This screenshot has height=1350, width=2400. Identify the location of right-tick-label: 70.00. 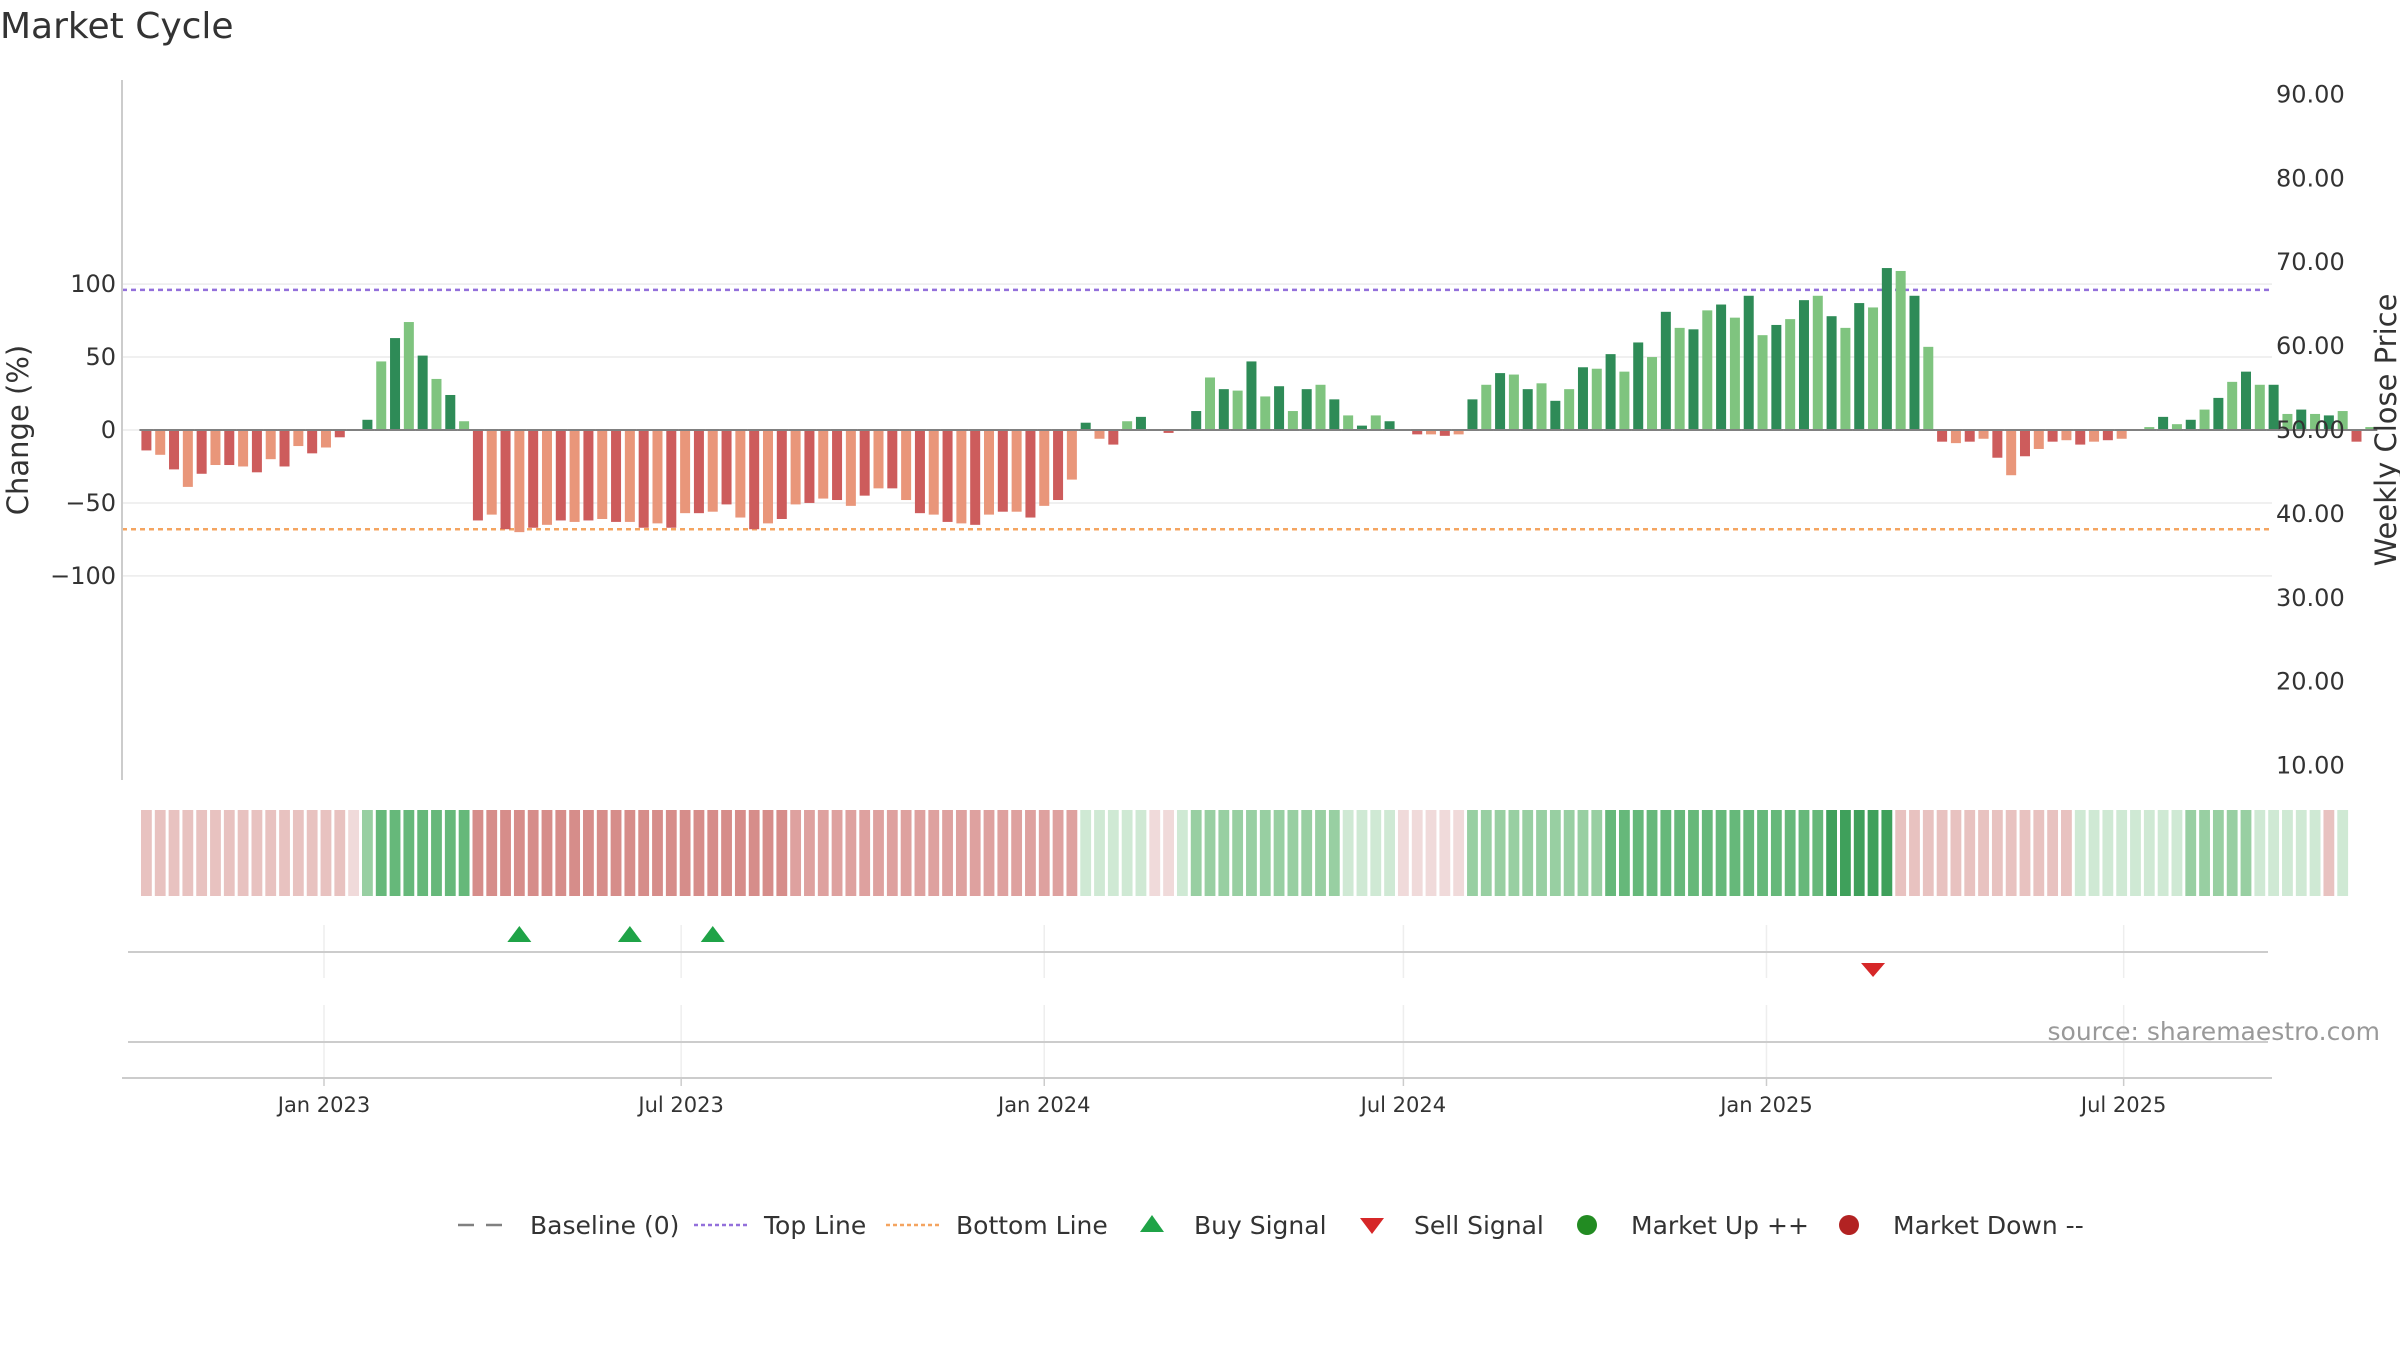
(2310, 262).